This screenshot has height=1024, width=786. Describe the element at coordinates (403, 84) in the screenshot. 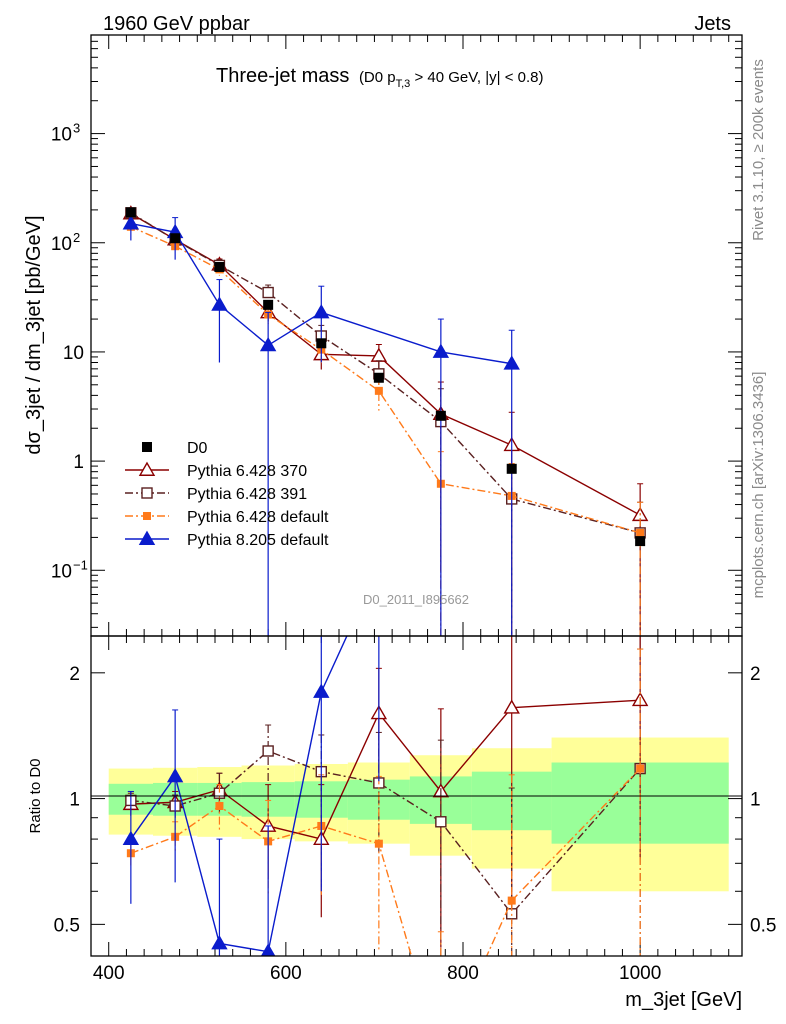

I see `title-cut-sub: T,3` at that location.